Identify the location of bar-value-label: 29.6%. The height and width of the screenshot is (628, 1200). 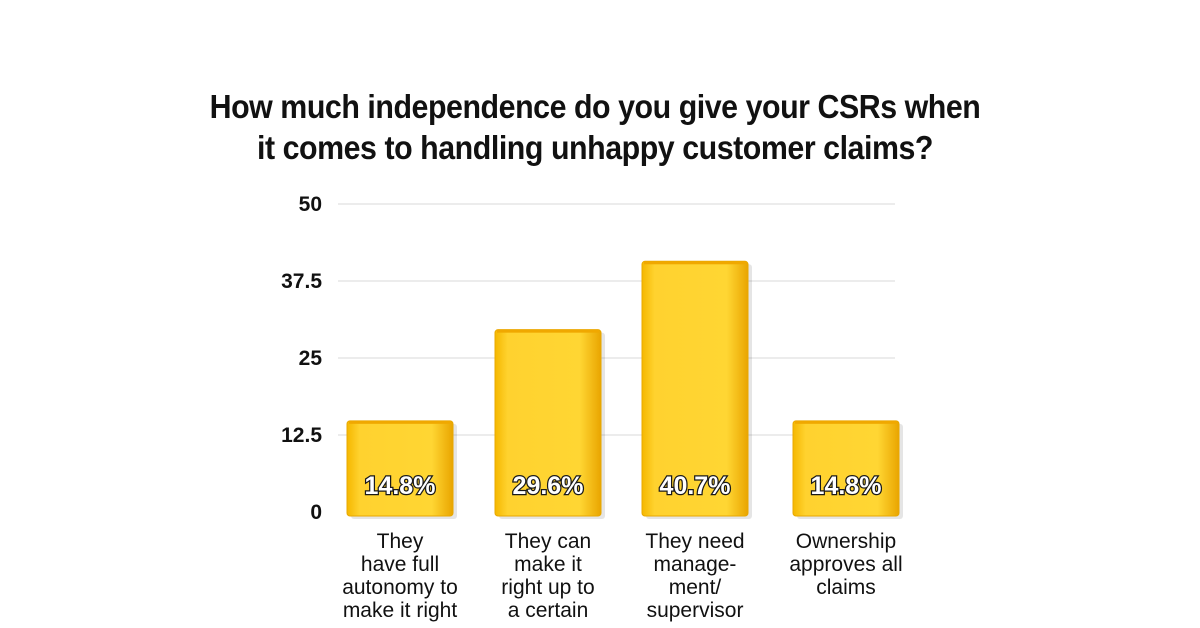
(548, 486).